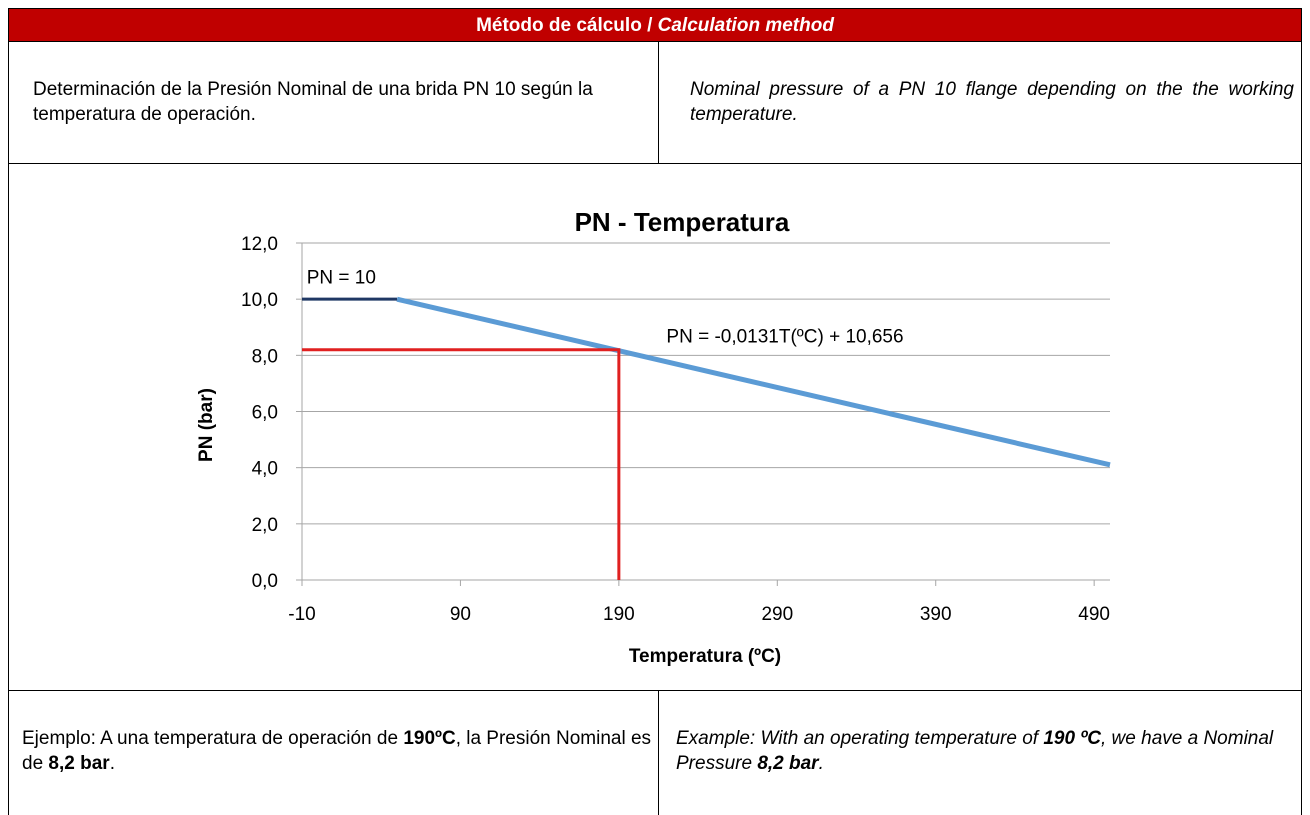  What do you see at coordinates (259, 244) in the screenshot?
I see `y-tick-label: 12,0` at bounding box center [259, 244].